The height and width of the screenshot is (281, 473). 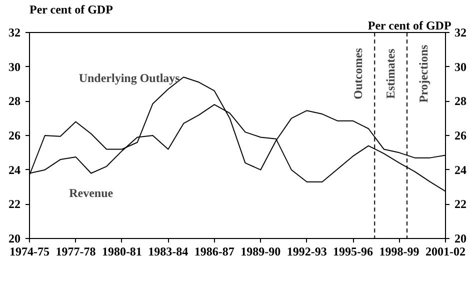 What do you see at coordinates (71, 9) in the screenshot?
I see `y-axis-title: Per cent of GDP` at bounding box center [71, 9].